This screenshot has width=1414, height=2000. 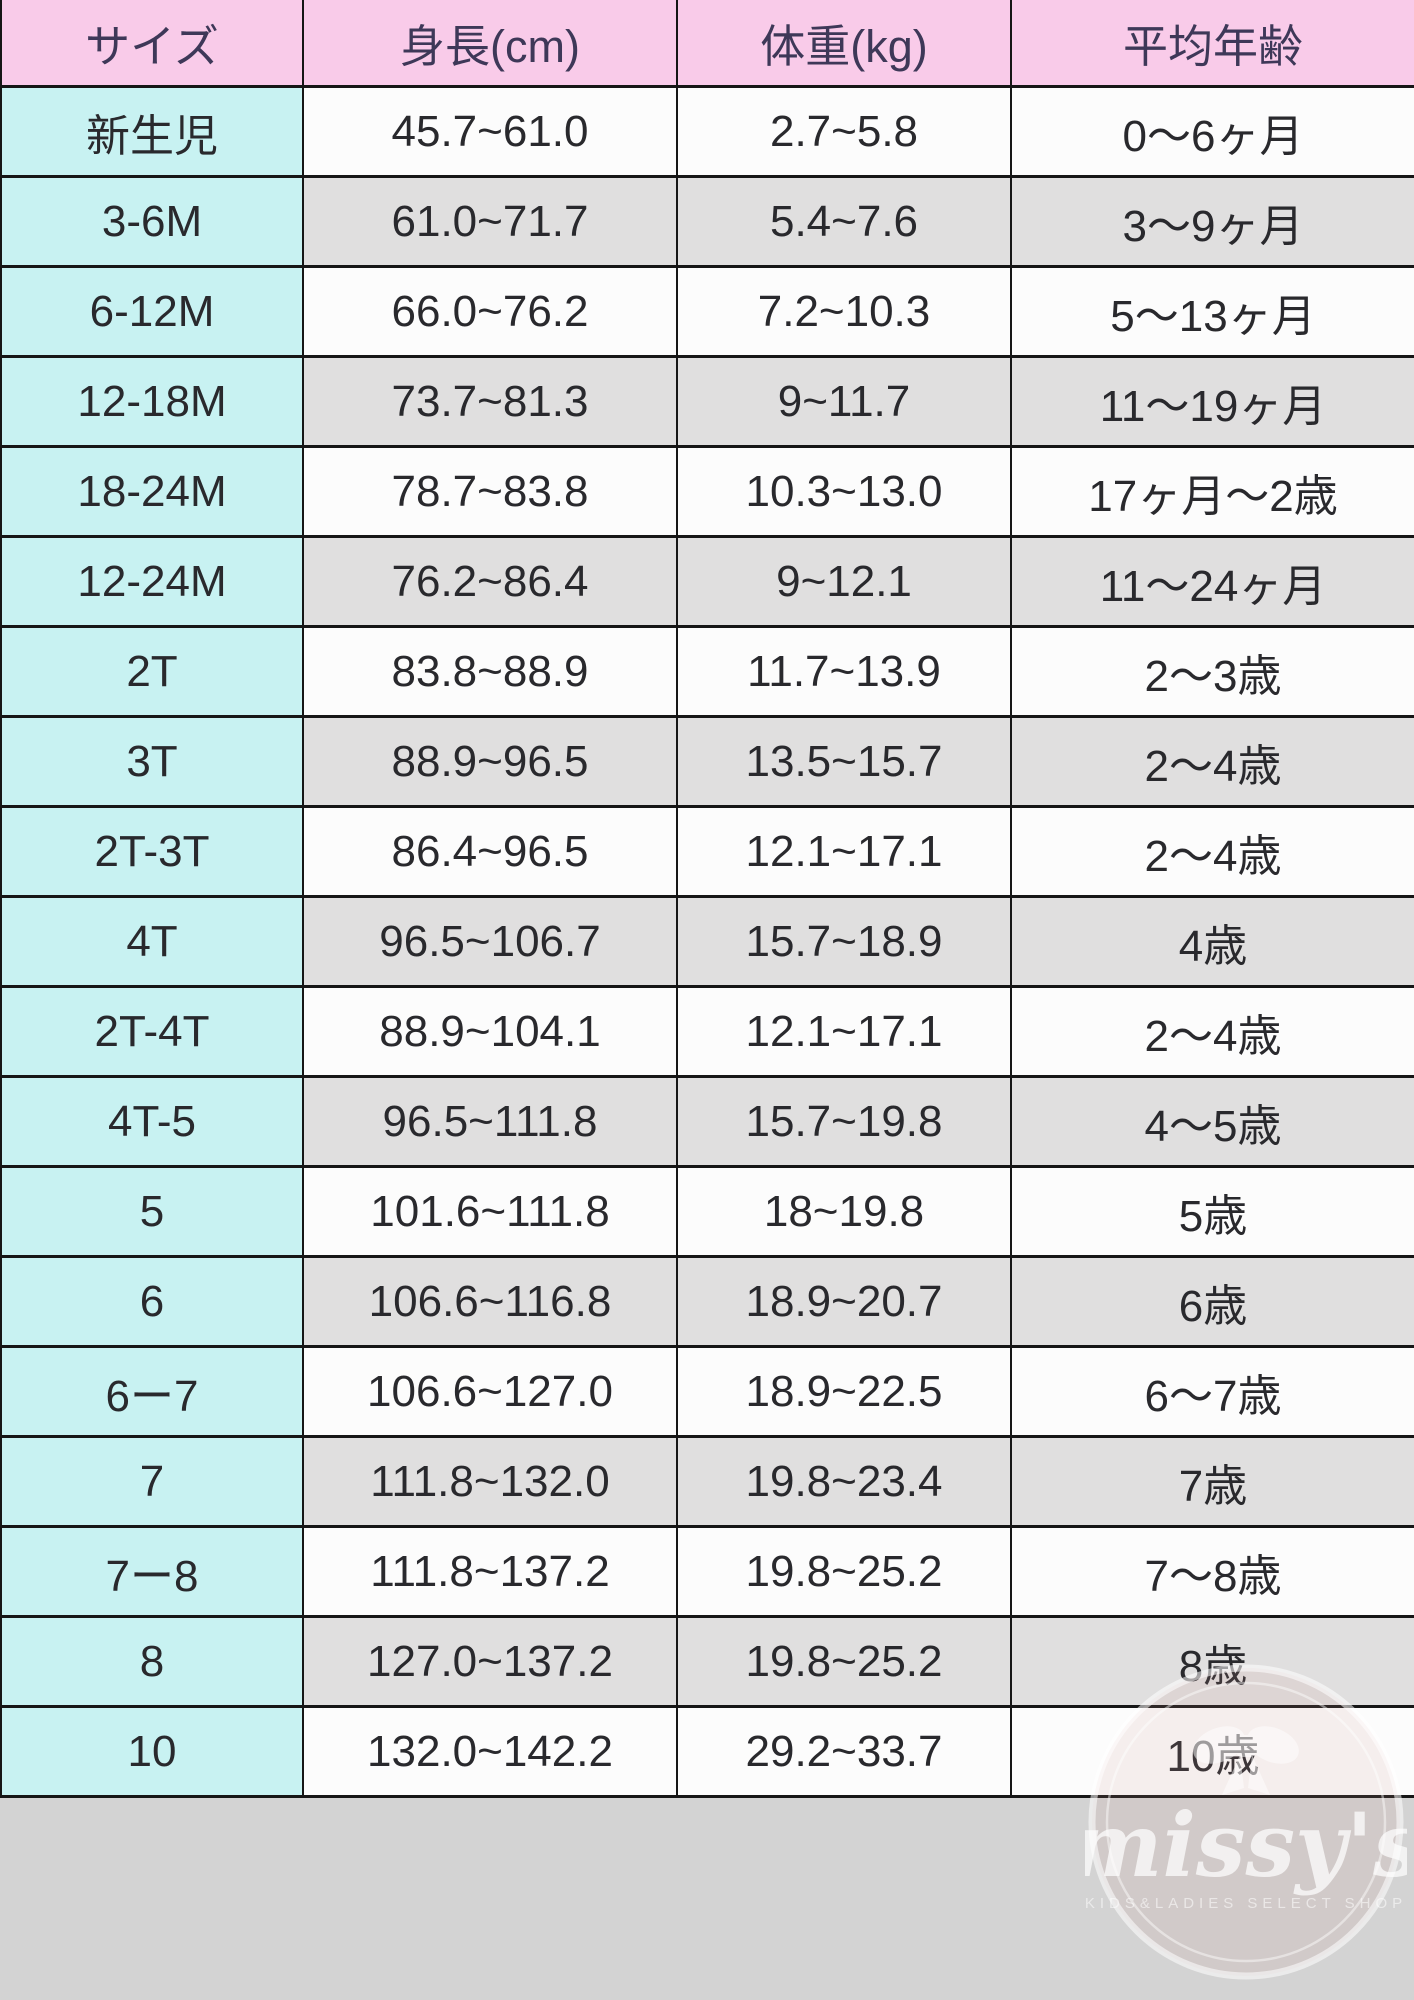 I want to click on weight_kg-cell: 19.8~23.4, so click(x=844, y=1481).